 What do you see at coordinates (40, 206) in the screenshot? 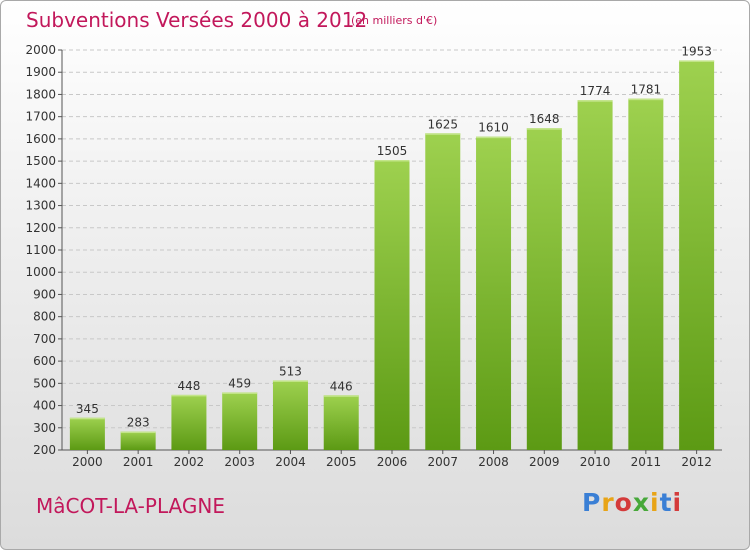
I see `y-tick-label: 1300` at bounding box center [40, 206].